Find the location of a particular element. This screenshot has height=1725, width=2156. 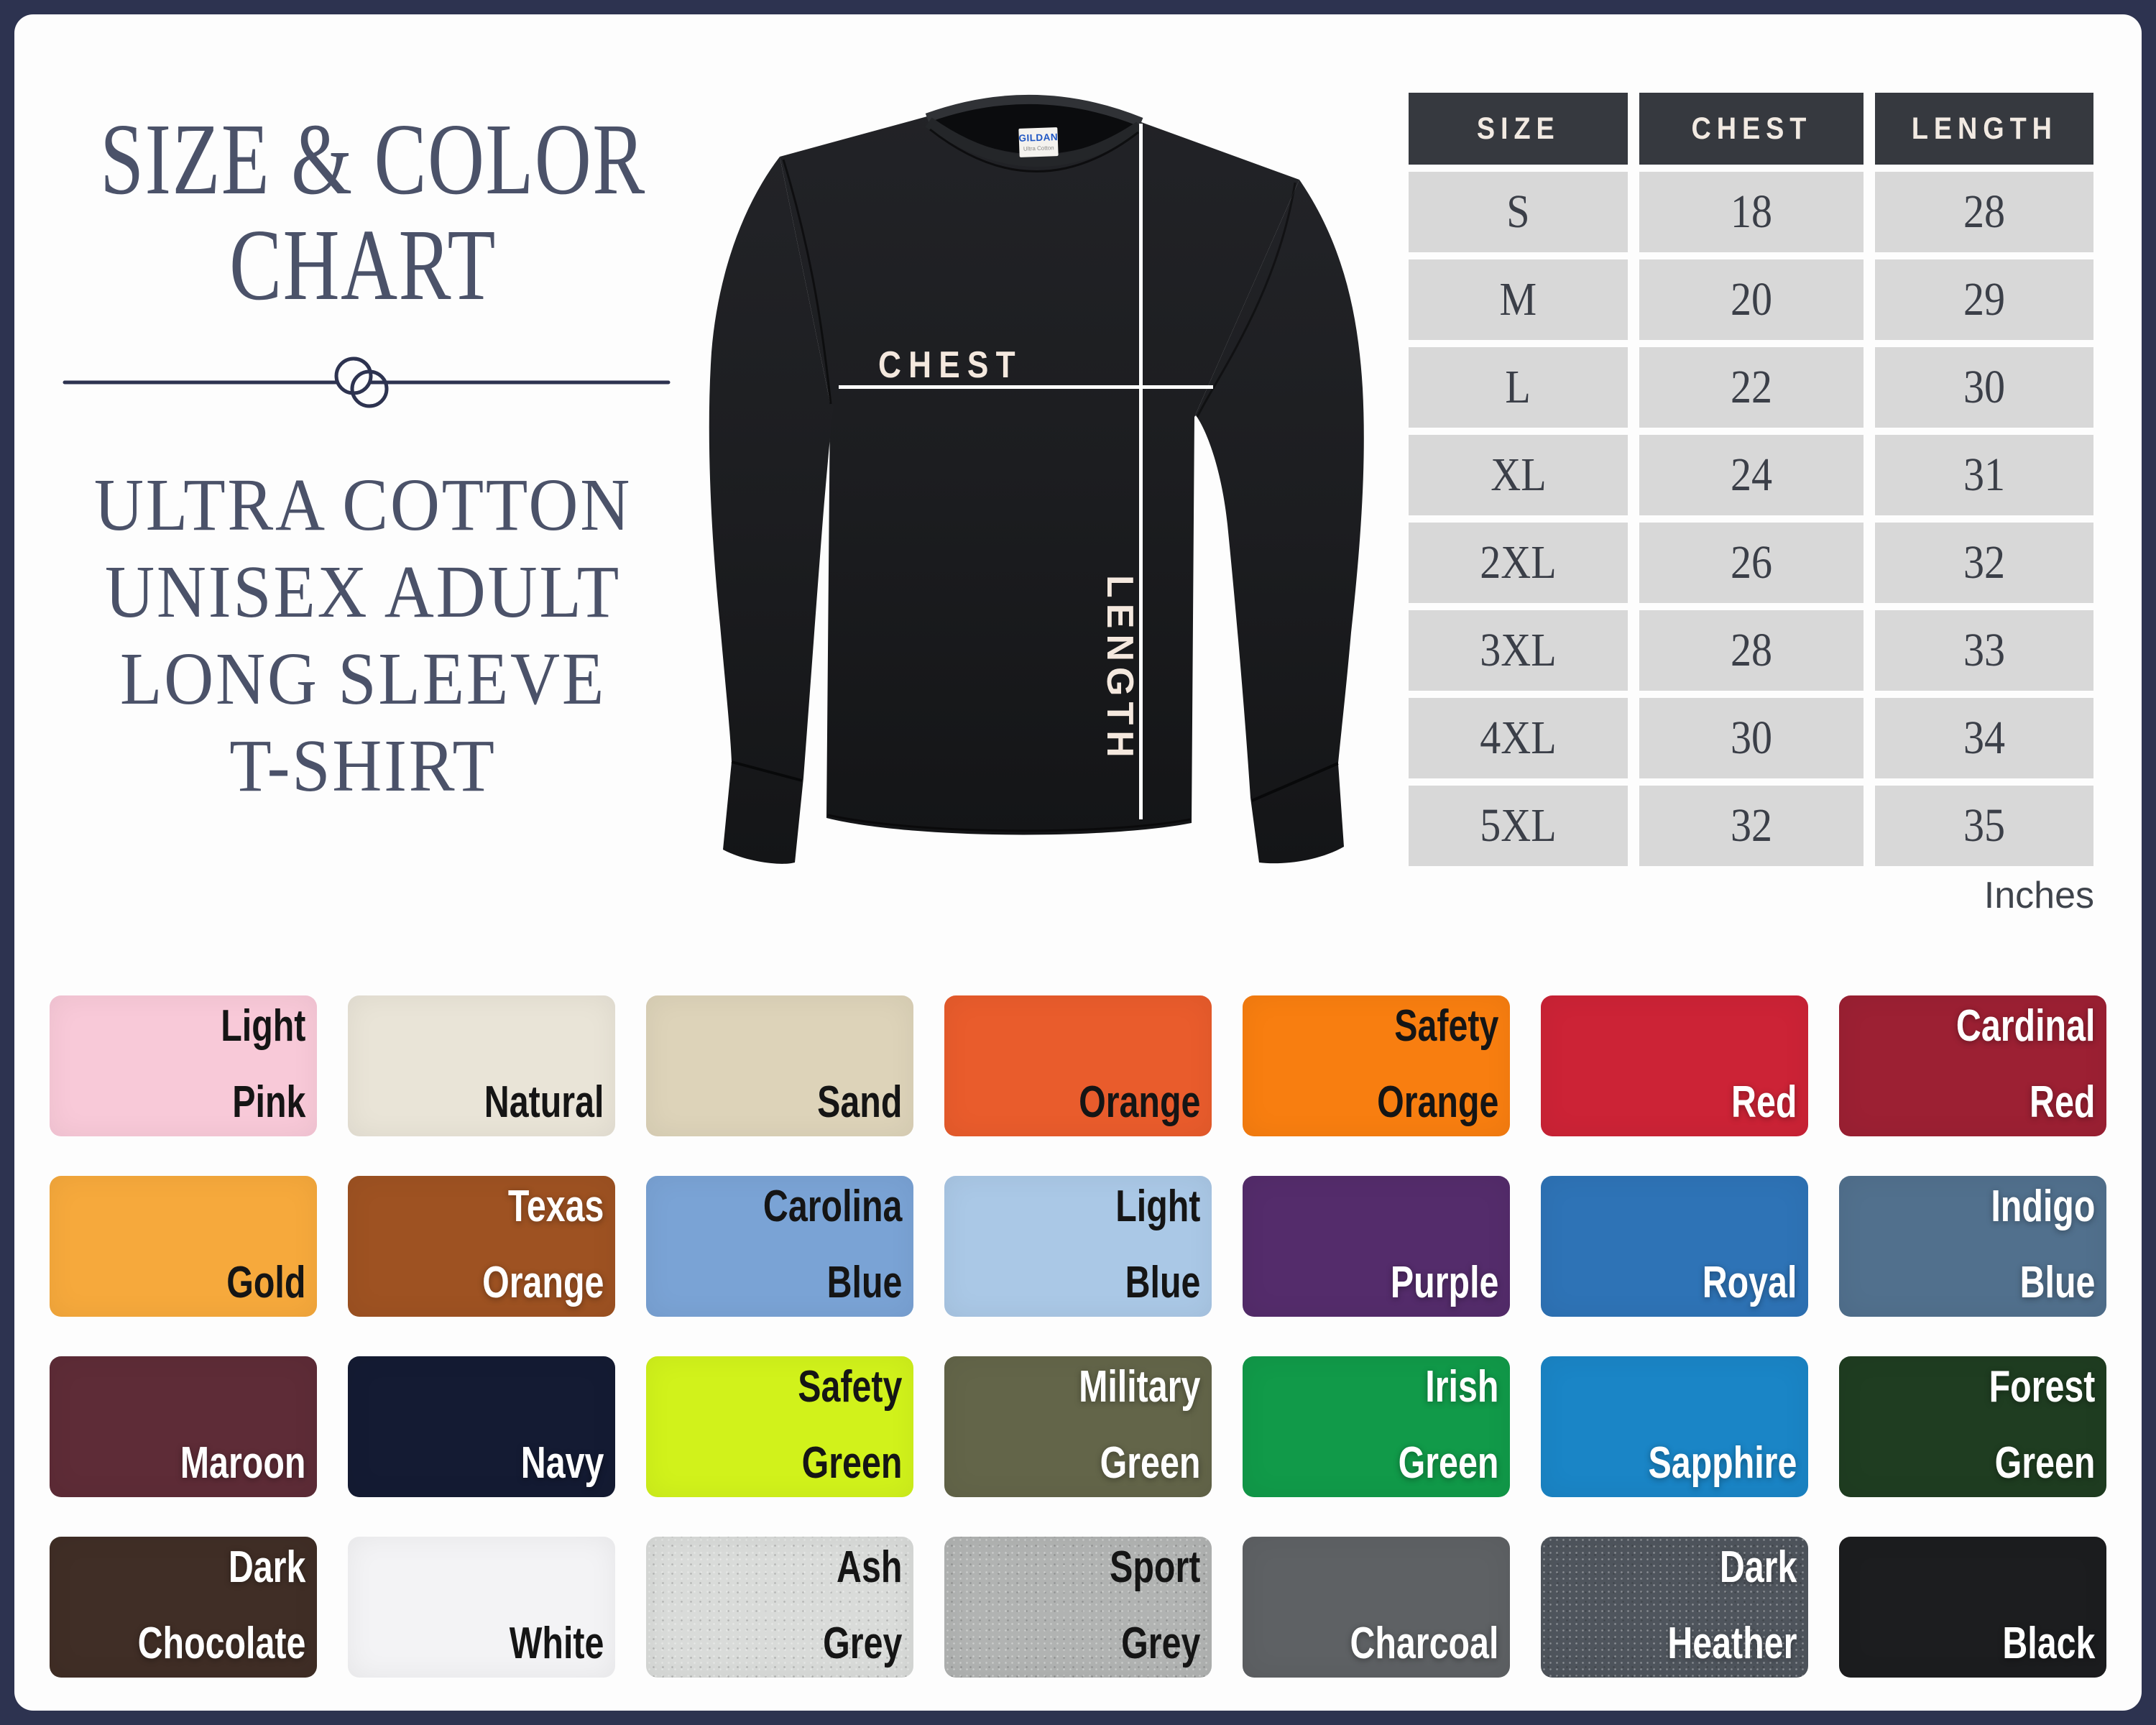

shirt-collar-opening is located at coordinates (1034, 128).